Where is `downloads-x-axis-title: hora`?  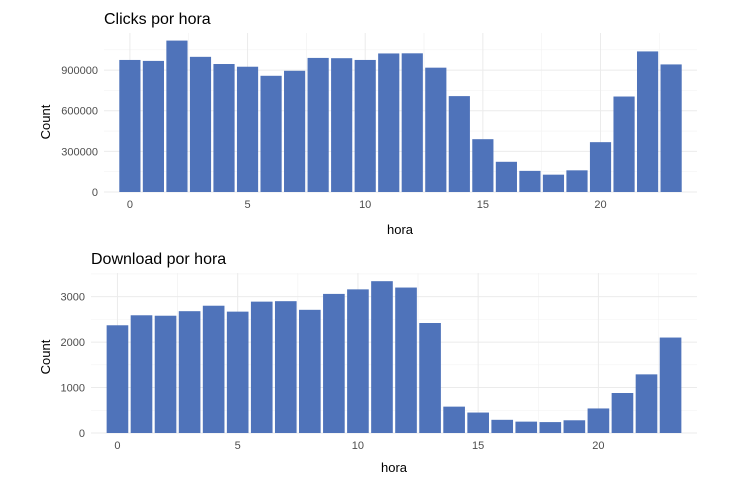 downloads-x-axis-title: hora is located at coordinates (394, 467).